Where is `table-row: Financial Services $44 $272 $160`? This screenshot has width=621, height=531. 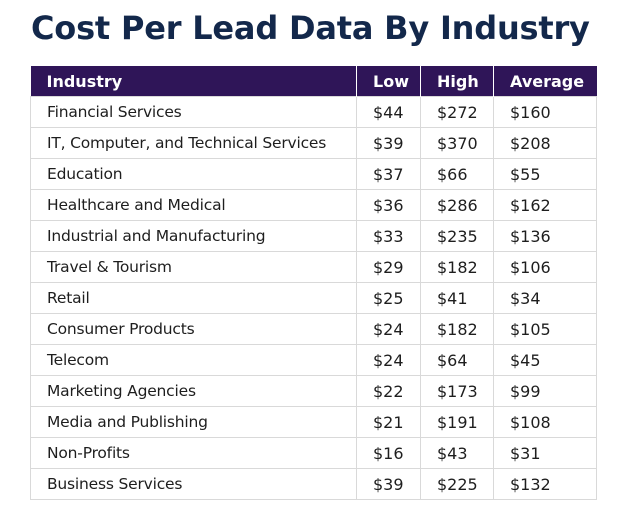
table-row: Financial Services $44 $272 $160 is located at coordinates (313, 112).